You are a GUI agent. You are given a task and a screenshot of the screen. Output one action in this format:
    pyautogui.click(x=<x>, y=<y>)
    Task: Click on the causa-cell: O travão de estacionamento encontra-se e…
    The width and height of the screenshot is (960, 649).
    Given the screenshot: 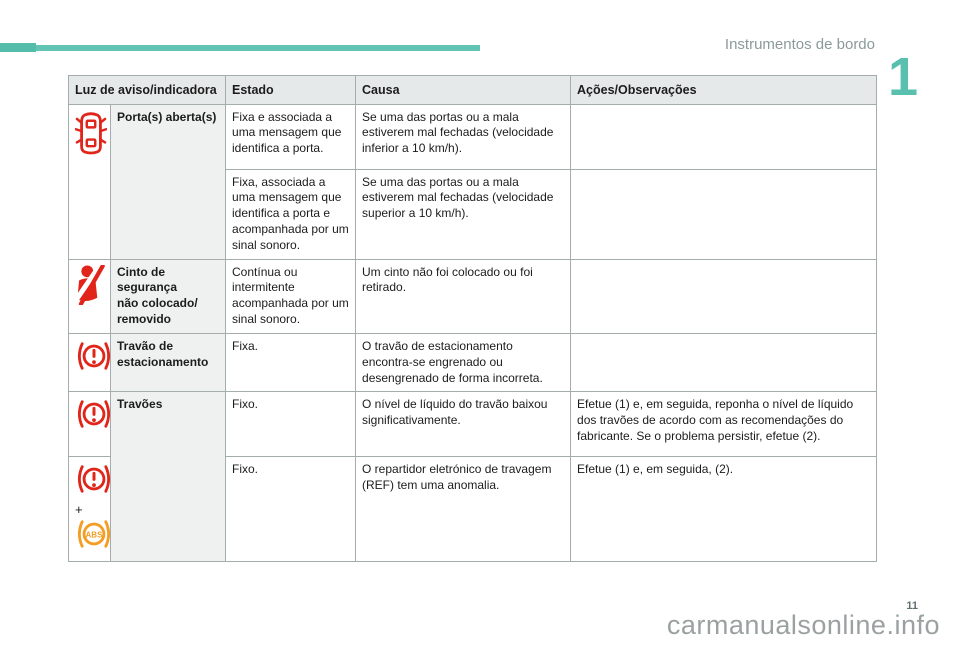 What is the action you would take?
    pyautogui.click(x=463, y=362)
    